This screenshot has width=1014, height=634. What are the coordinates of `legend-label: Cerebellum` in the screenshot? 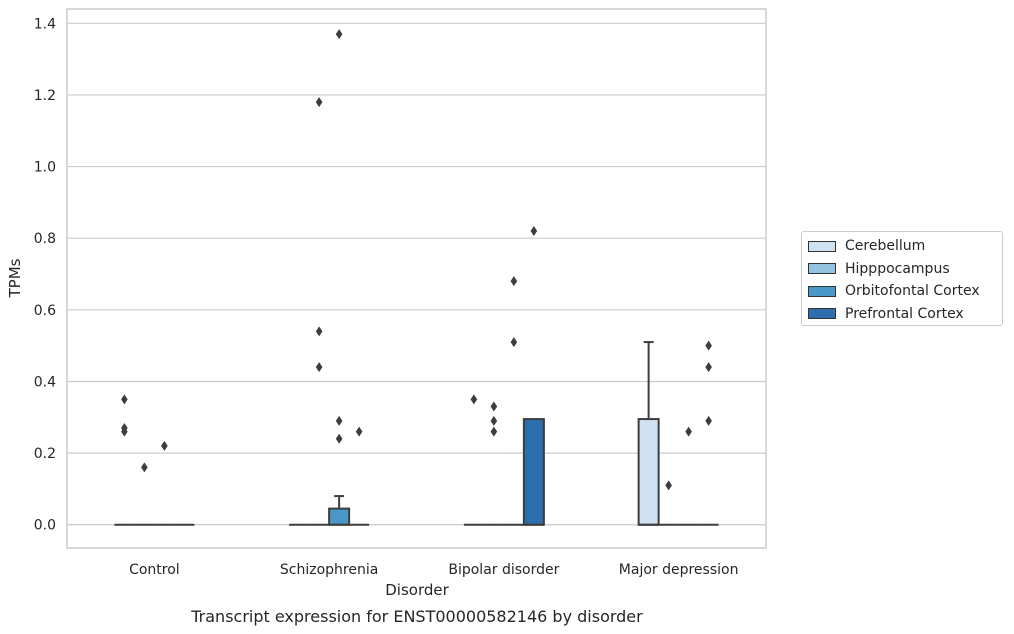 It's located at (885, 246).